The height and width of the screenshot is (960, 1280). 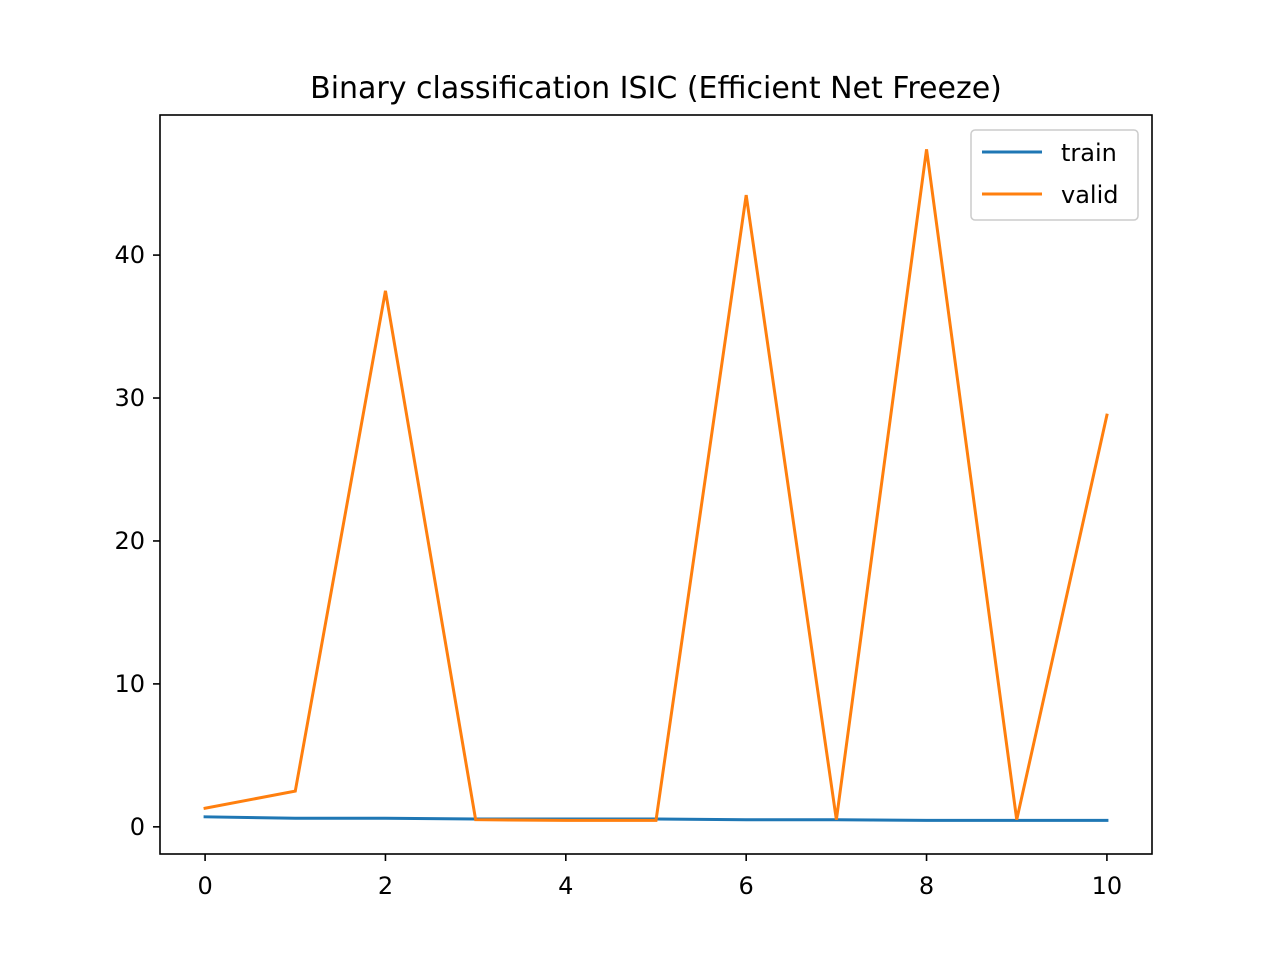 I want to click on y-tick-label: 20, so click(x=129, y=541).